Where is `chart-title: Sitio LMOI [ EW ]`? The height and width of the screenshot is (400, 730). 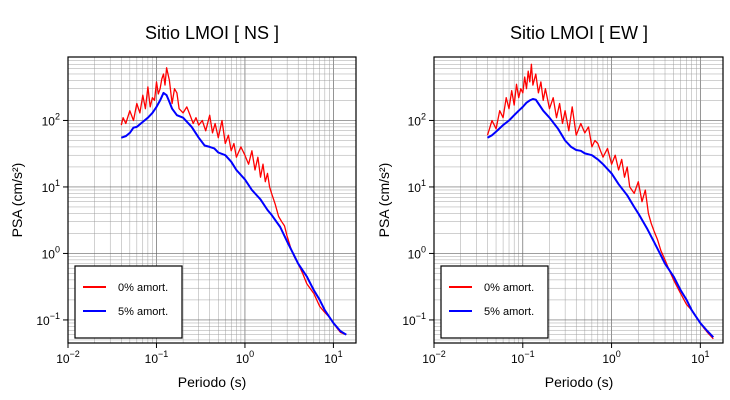
chart-title: Sitio LMOI [ EW ] is located at coordinates (579, 33).